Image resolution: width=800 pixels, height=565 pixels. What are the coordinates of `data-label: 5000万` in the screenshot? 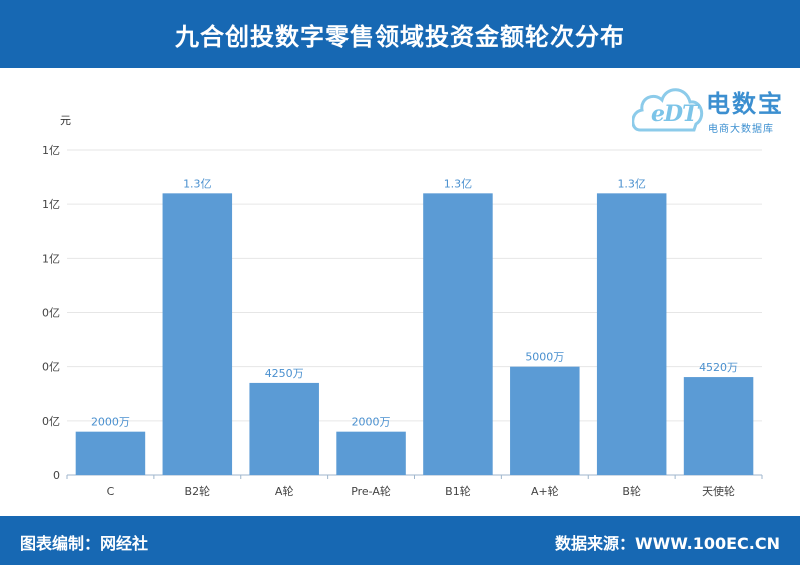 It's located at (544, 357).